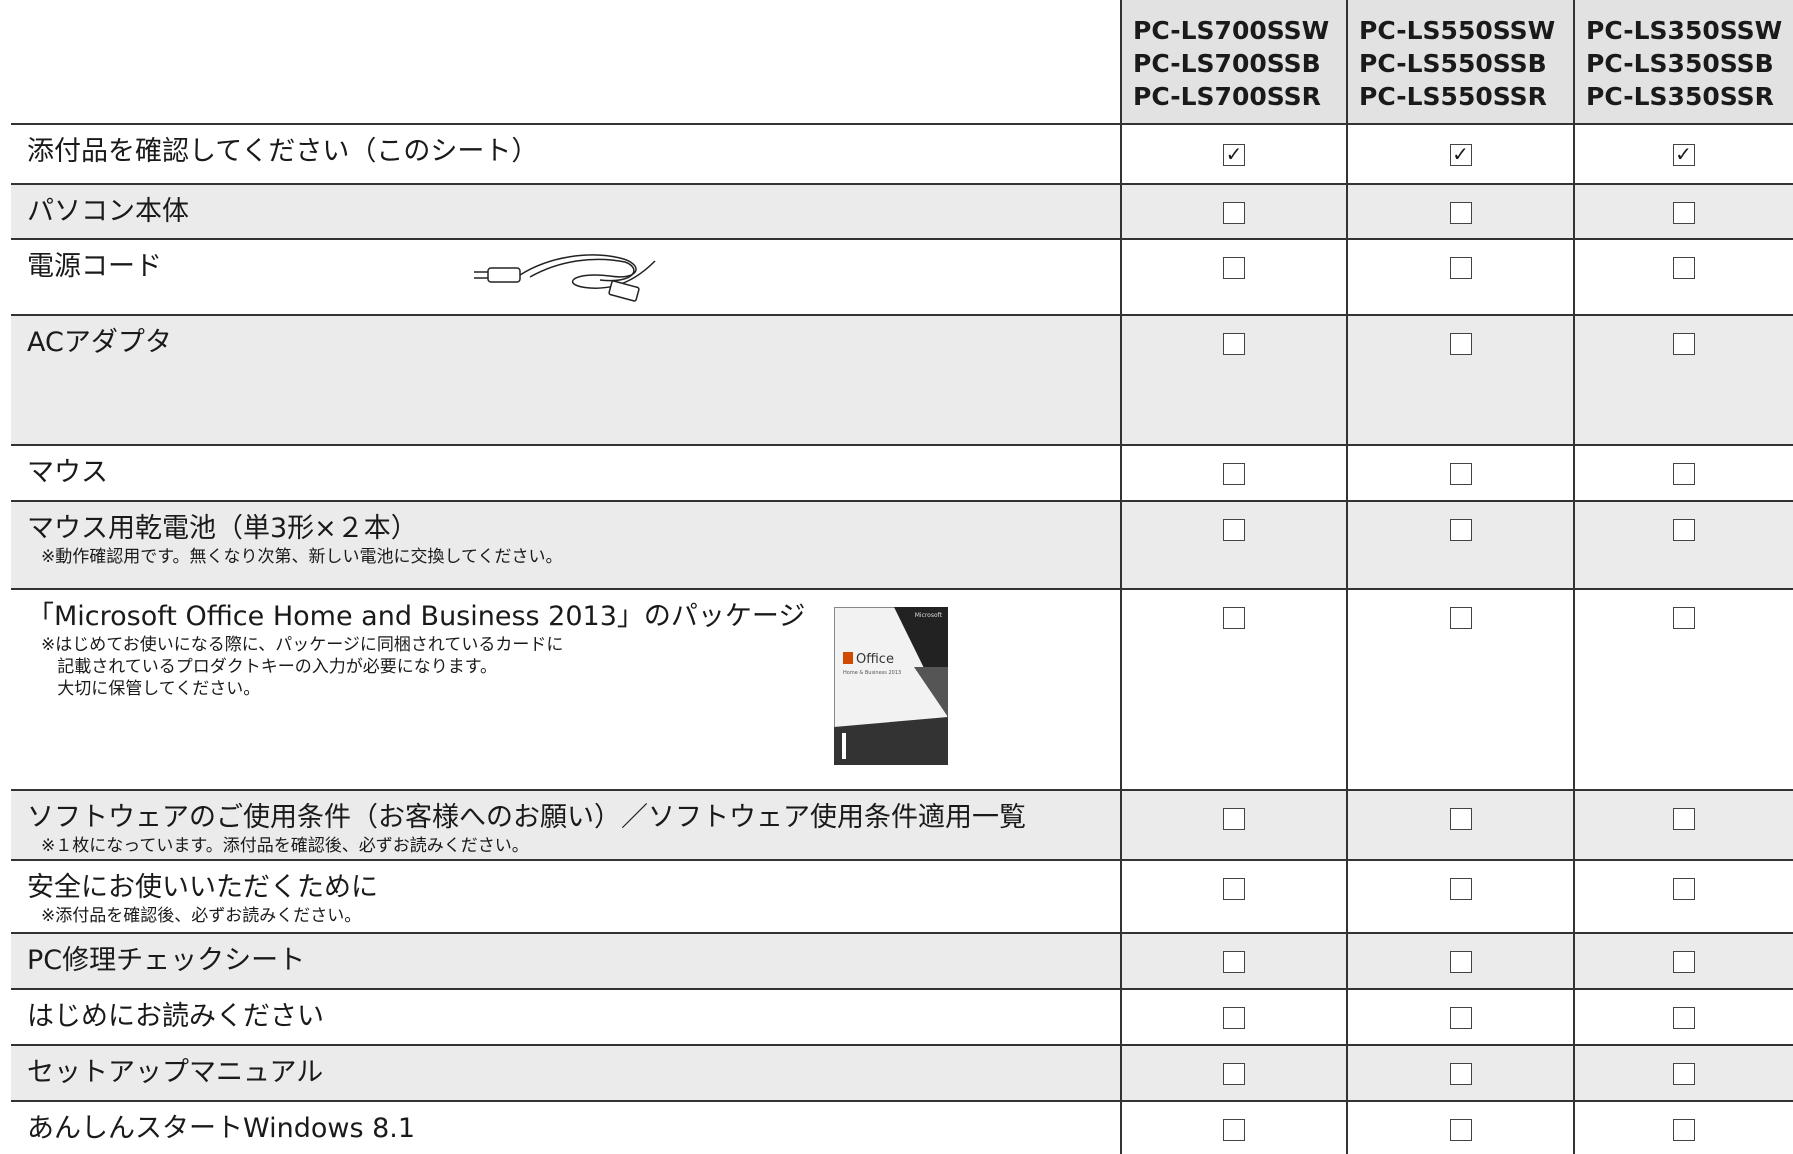  I want to click on item-label: セットアップマニュアル, so click(175, 1072).